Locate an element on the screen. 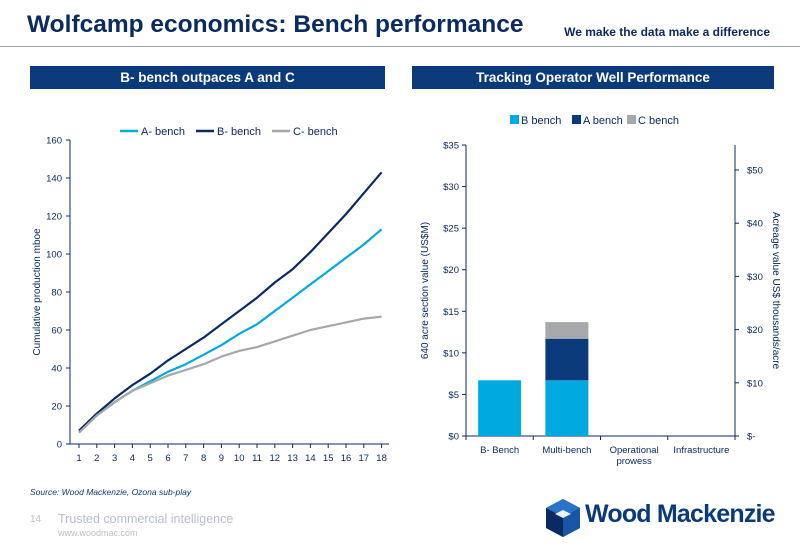  logo-wordmark: Wood Mackenzie is located at coordinates (680, 514).